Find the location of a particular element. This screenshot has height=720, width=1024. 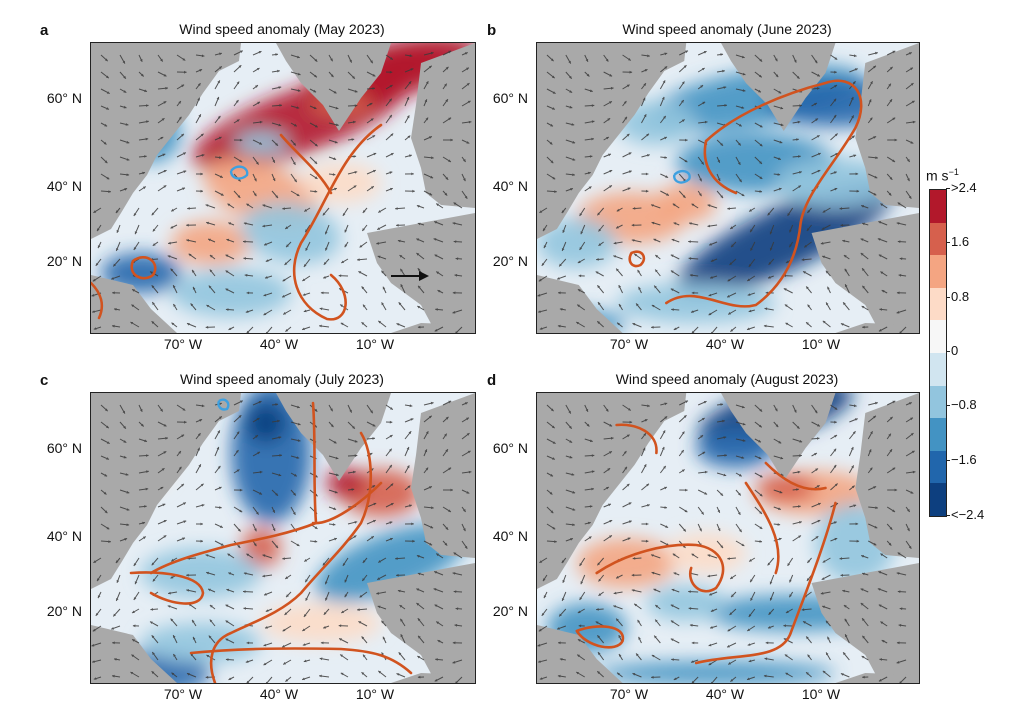

colorbar-unit-exponent: −1 is located at coordinates (953, 172).